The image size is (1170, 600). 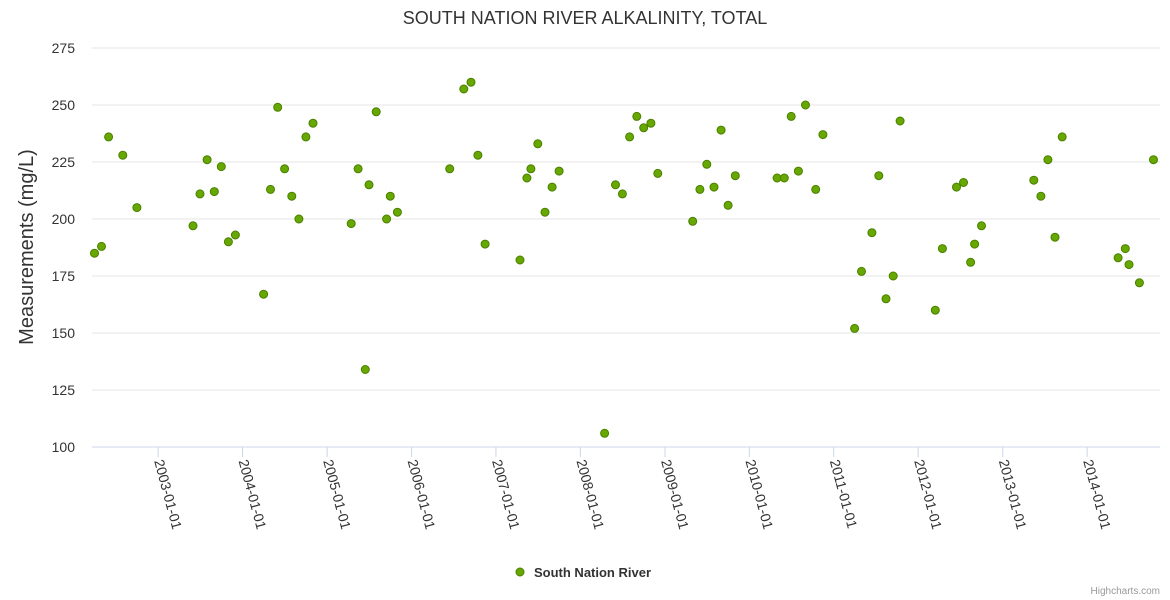 What do you see at coordinates (64, 276) in the screenshot?
I see `y-tick-label: 175` at bounding box center [64, 276].